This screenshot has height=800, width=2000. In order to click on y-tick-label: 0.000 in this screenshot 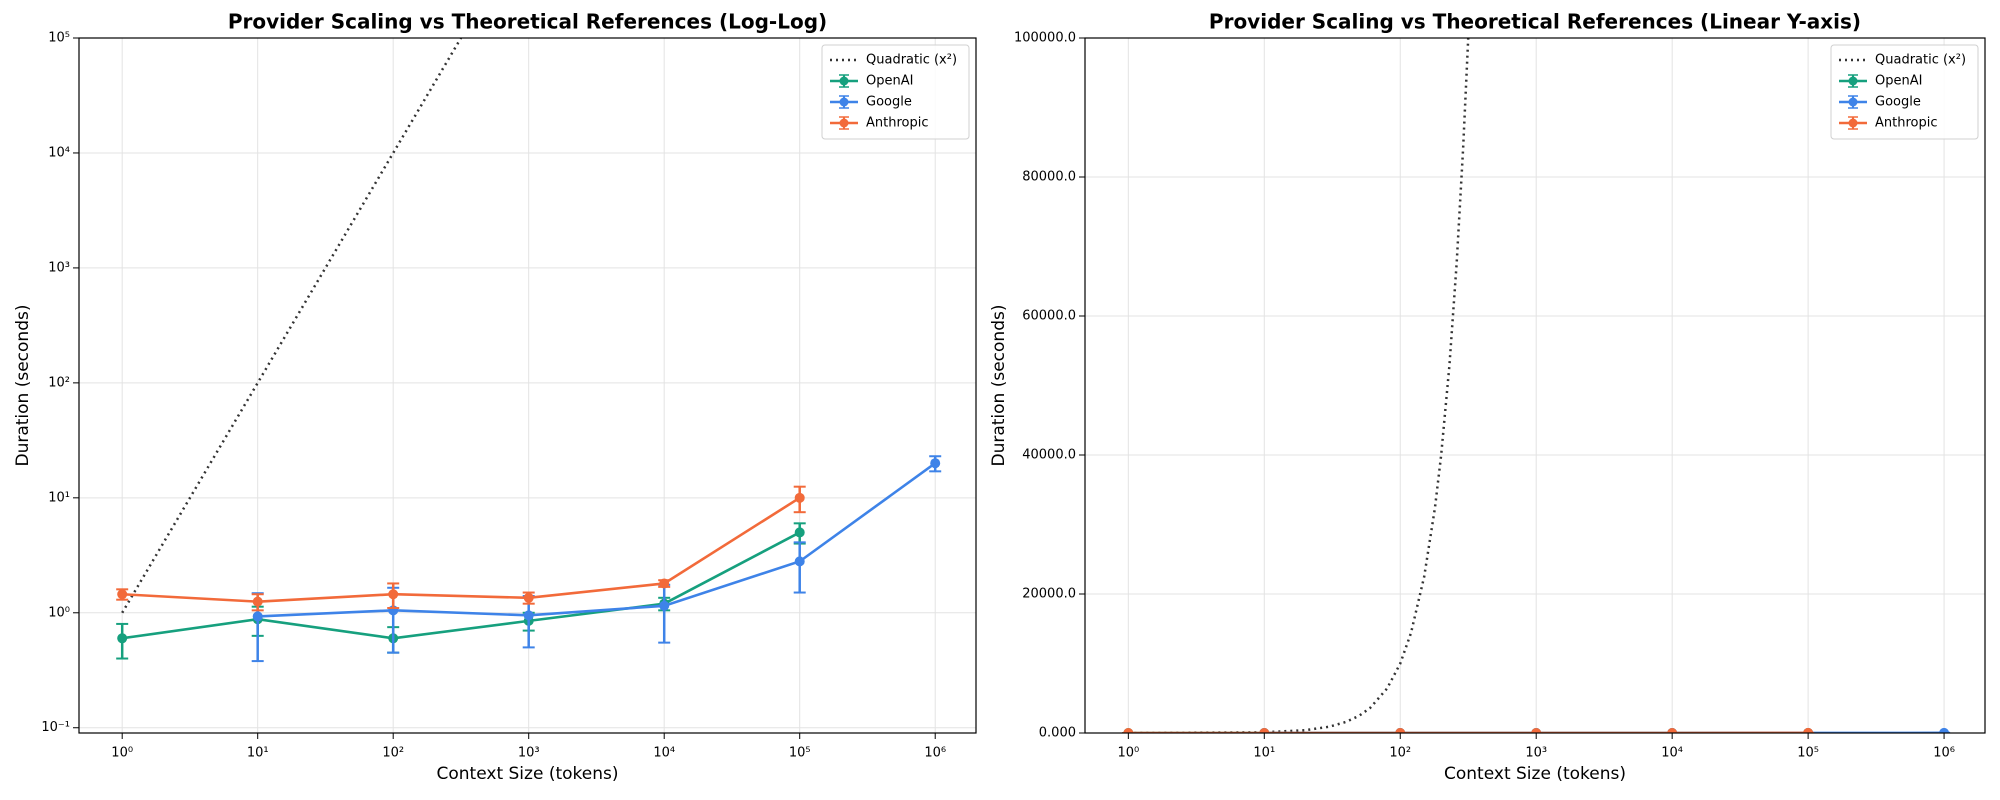, I will do `click(1057, 733)`.